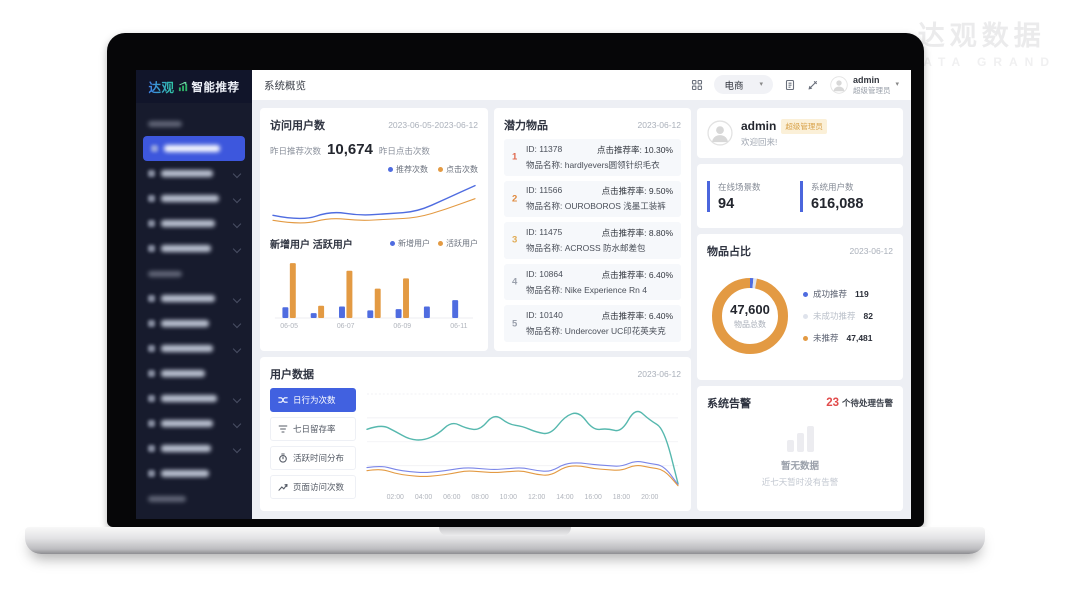 The image size is (1080, 603). What do you see at coordinates (867, 403) in the screenshot?
I see `alerts-count-suffix: 个待处理告警` at bounding box center [867, 403].